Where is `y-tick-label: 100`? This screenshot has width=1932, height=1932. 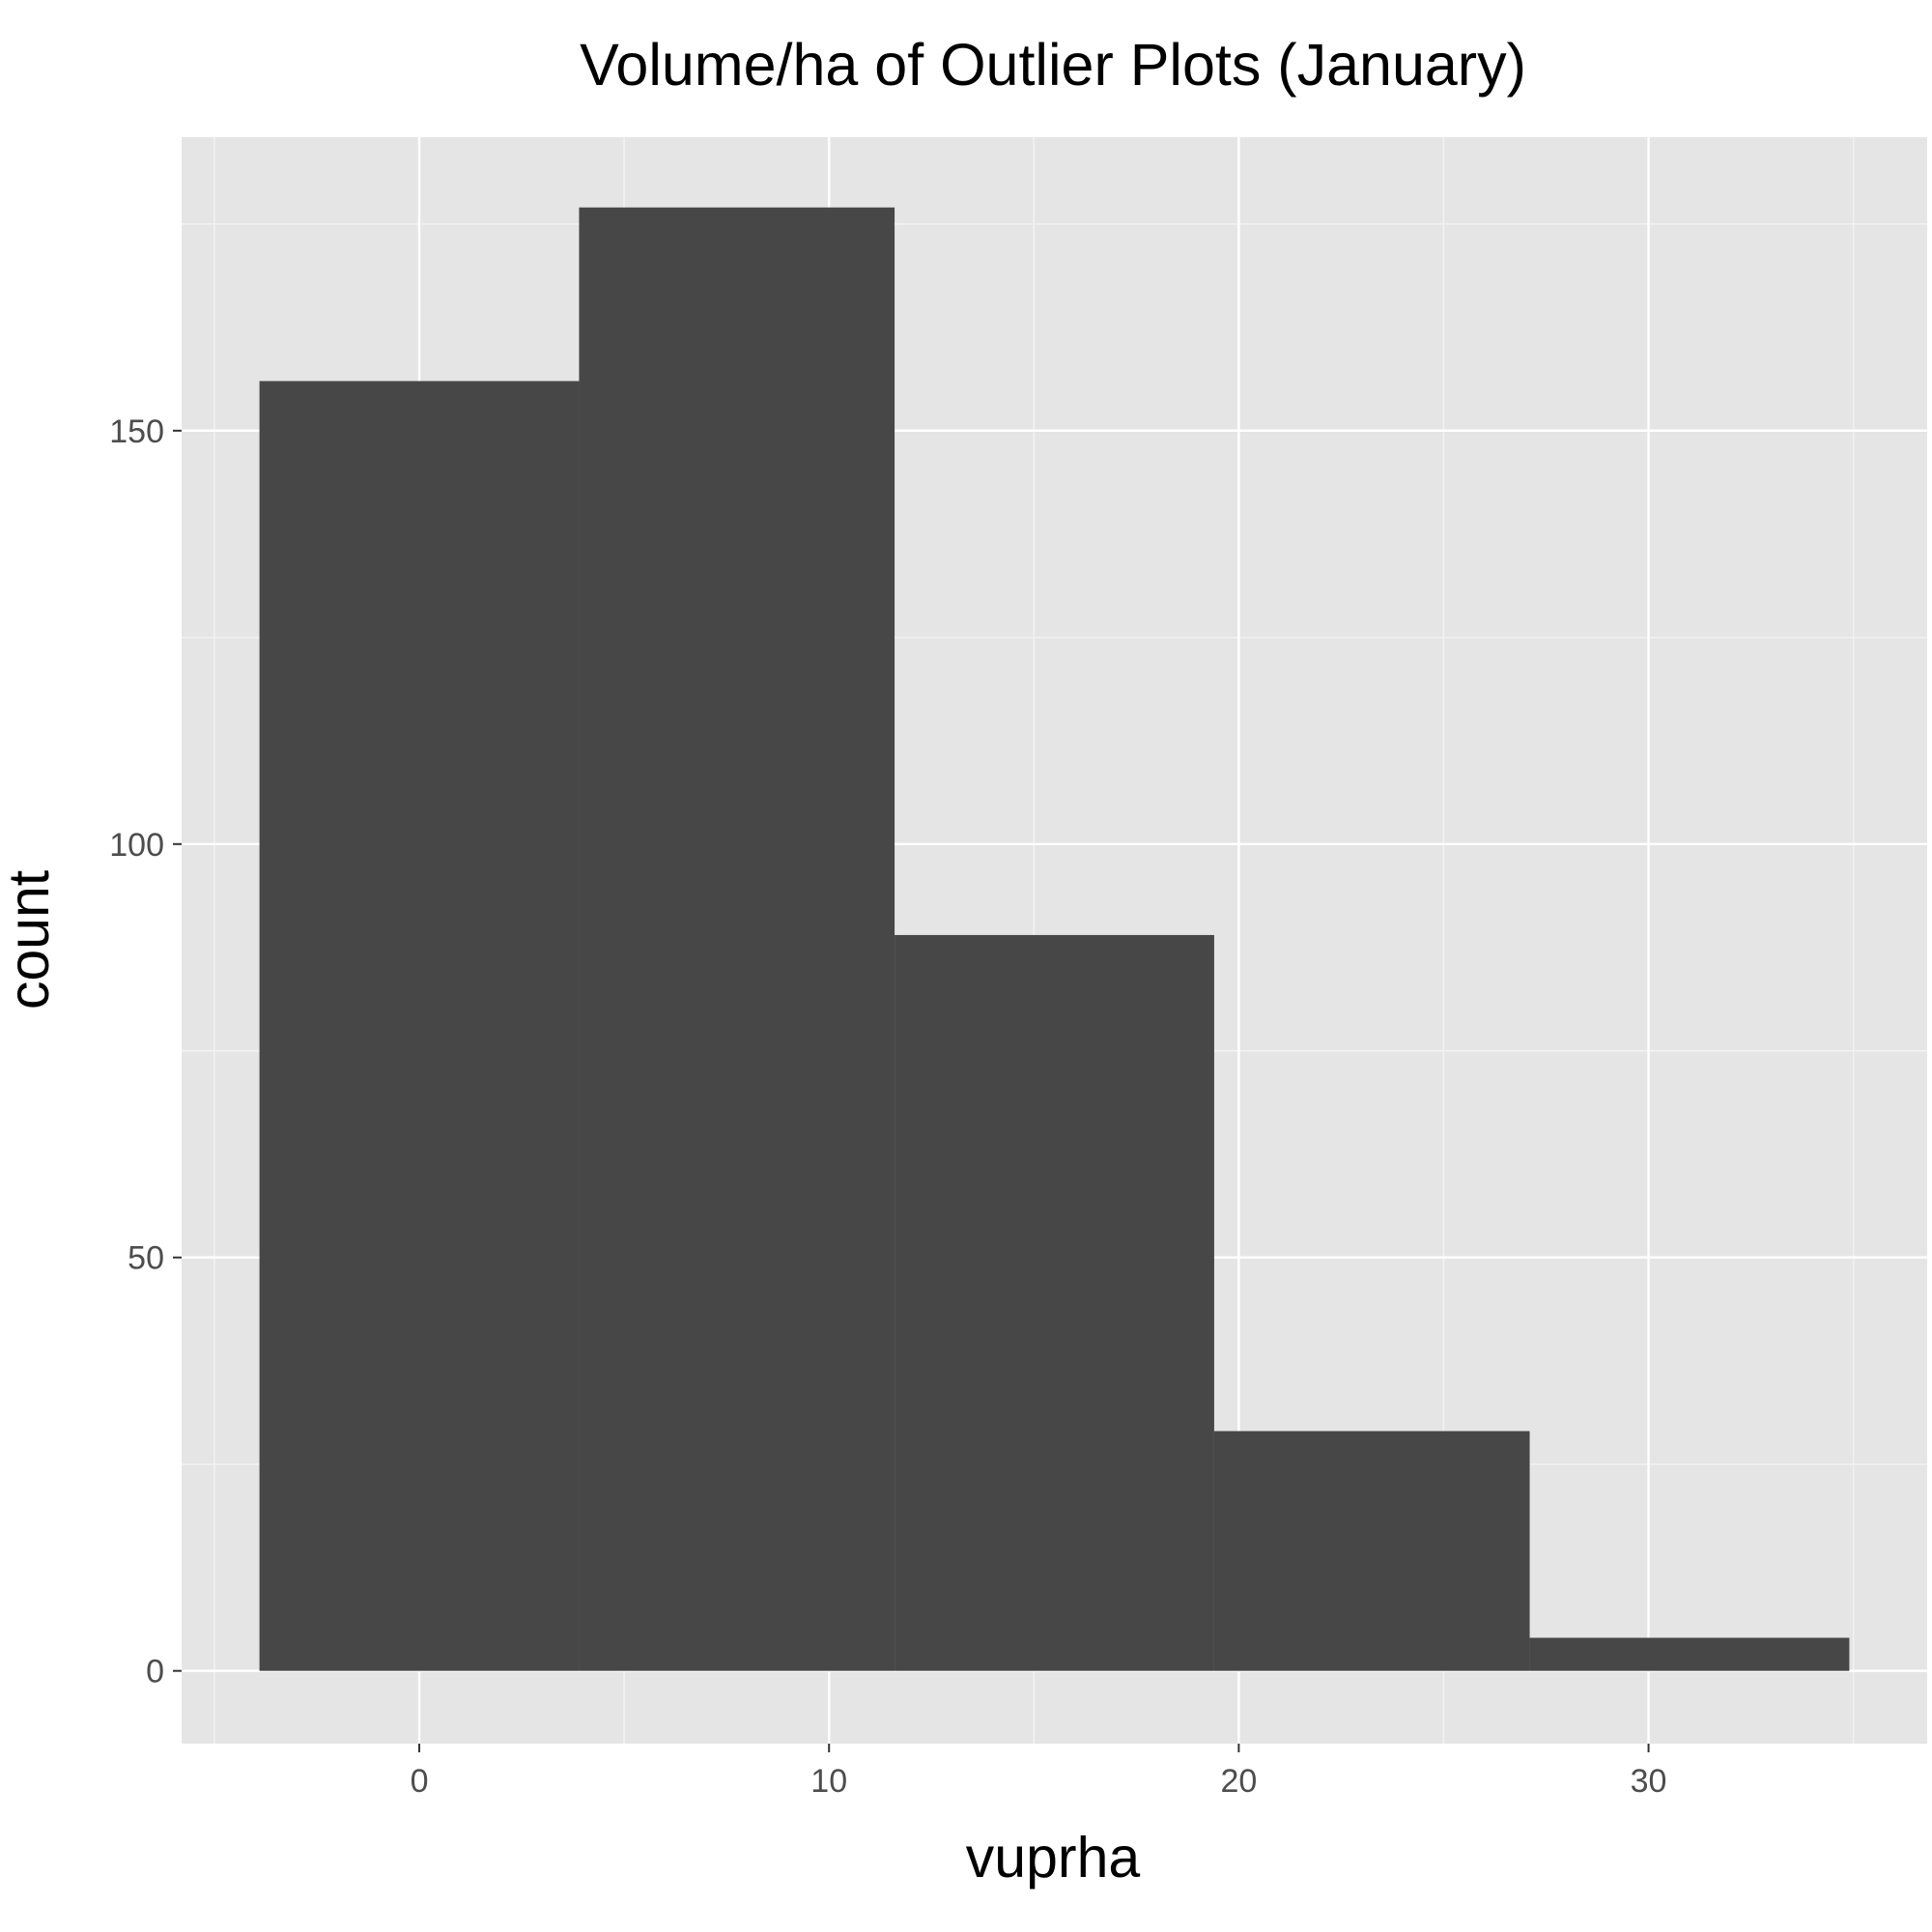
y-tick-label: 100 is located at coordinates (136, 845).